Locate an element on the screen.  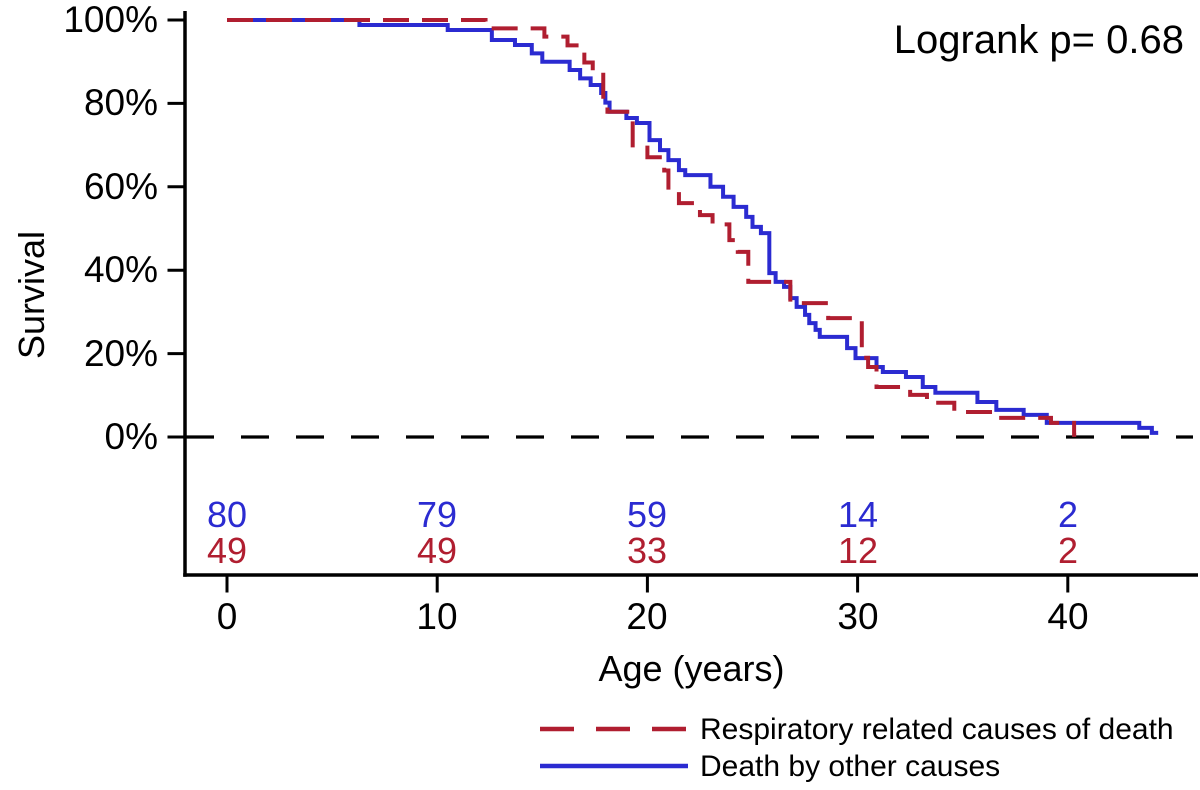
y-tick-label-40: 40% is located at coordinates (120, 269).